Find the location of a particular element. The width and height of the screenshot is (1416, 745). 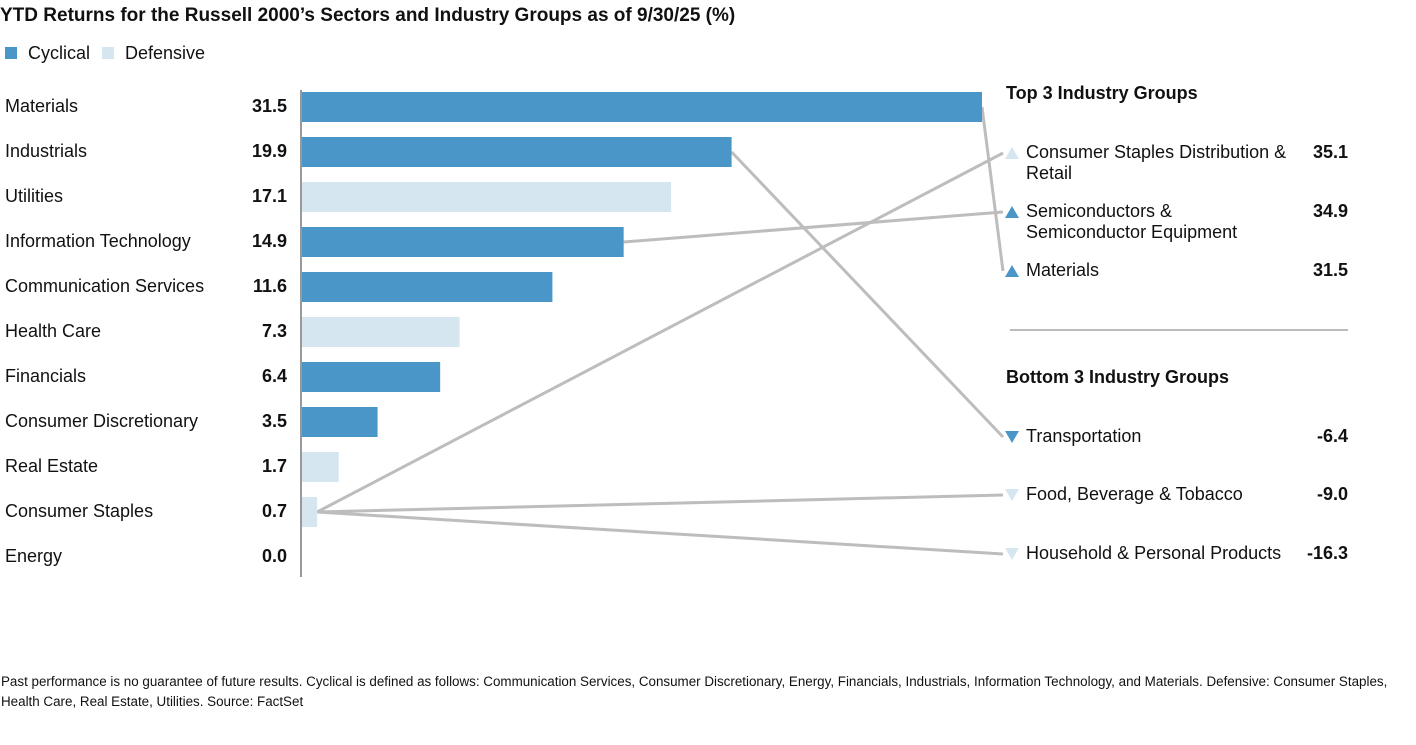

item-value: -9.0 is located at coordinates (1332, 494).